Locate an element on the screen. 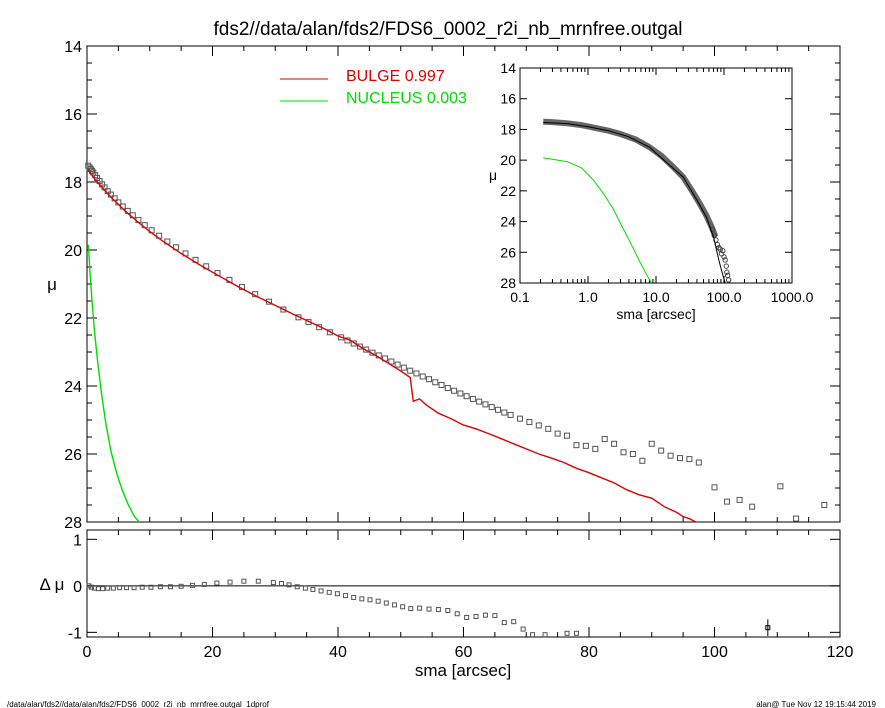  x-tick-label: 1000.0 is located at coordinates (792, 297).